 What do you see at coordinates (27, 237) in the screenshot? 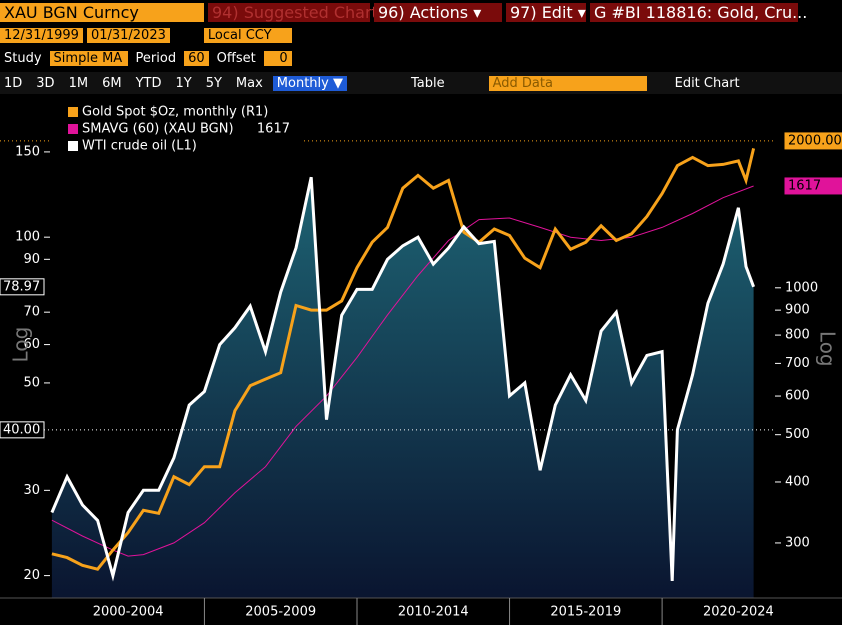
I see `y-tick-label: 100` at bounding box center [27, 237].